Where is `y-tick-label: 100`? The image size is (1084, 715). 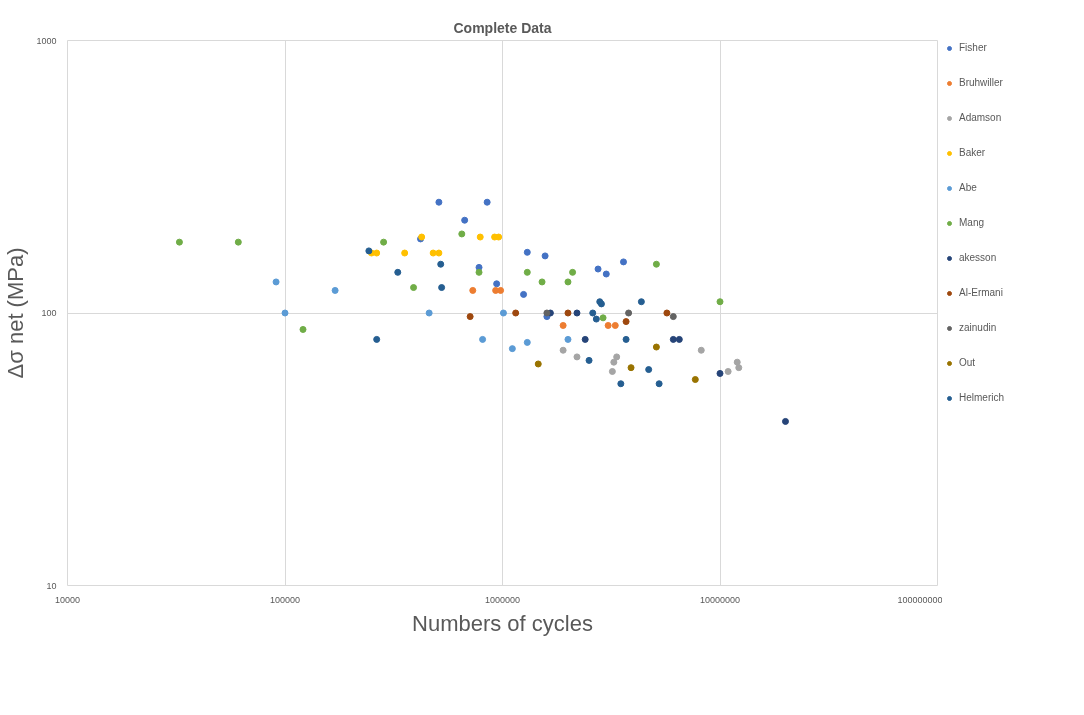 y-tick-label: 100 is located at coordinates (49, 313).